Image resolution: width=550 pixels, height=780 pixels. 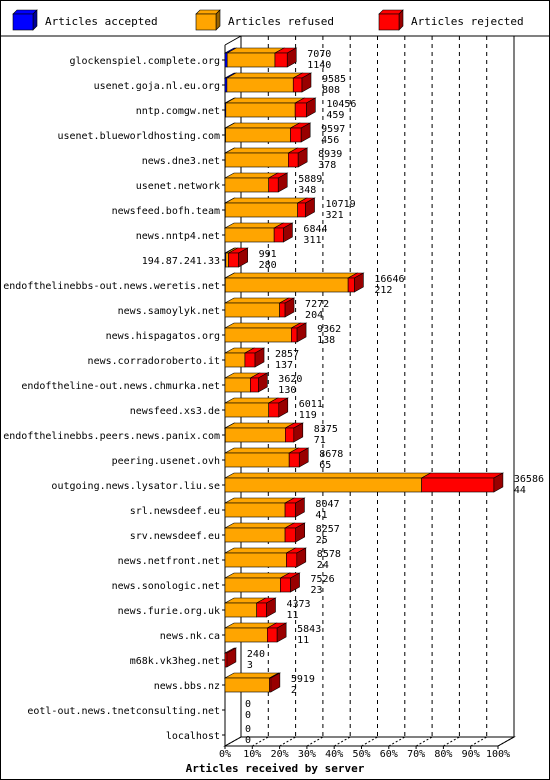 What do you see at coordinates (326, 340) in the screenshot?
I see `data-label-bottom: 138` at bounding box center [326, 340].